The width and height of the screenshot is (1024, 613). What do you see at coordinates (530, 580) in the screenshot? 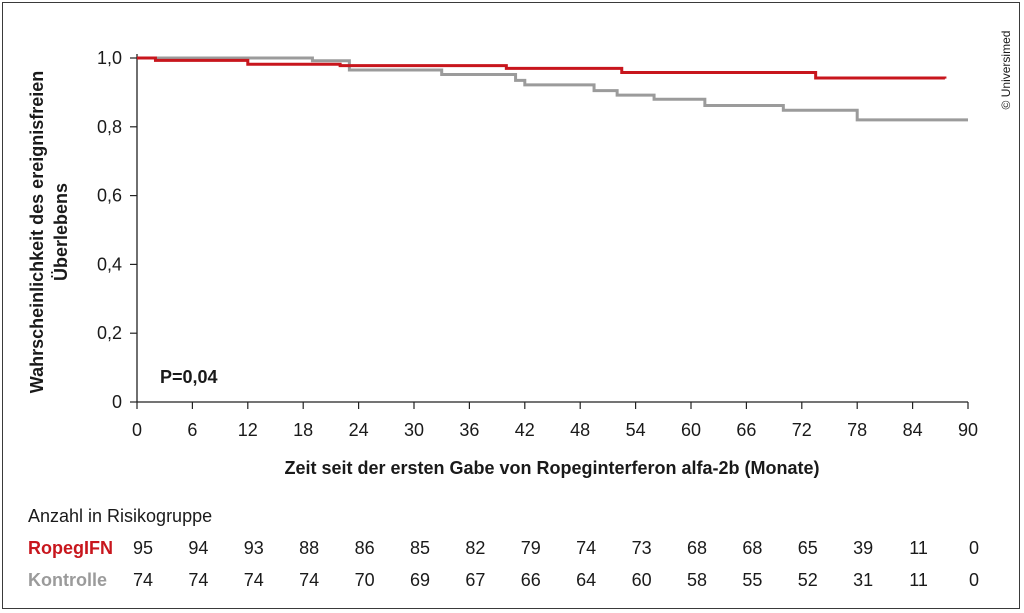
I see `risk-value: 66` at bounding box center [530, 580].